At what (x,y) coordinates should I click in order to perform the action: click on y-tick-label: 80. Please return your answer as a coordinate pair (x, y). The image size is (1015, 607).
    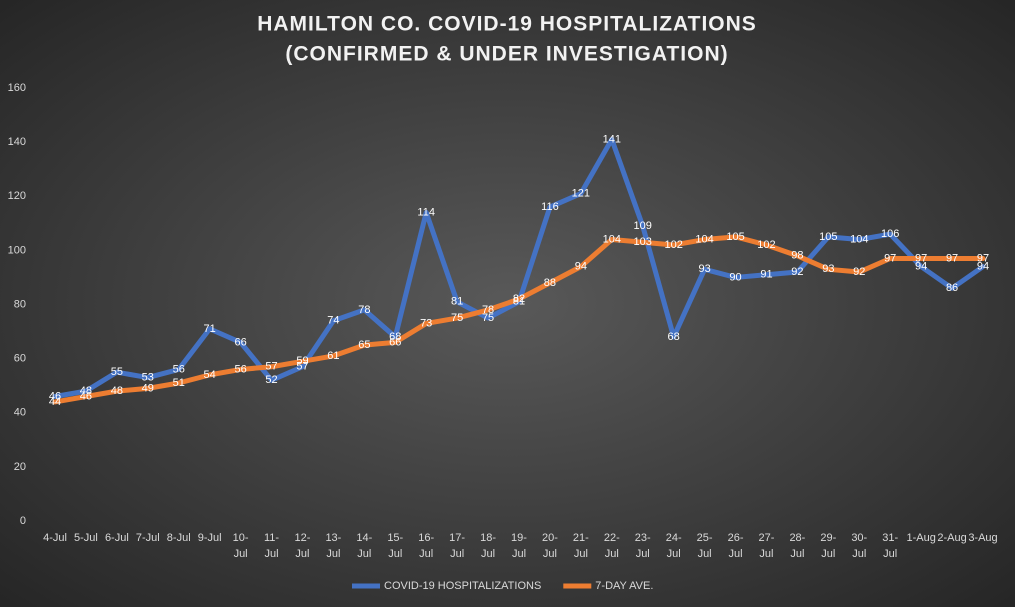
    Looking at the image, I should click on (20, 304).